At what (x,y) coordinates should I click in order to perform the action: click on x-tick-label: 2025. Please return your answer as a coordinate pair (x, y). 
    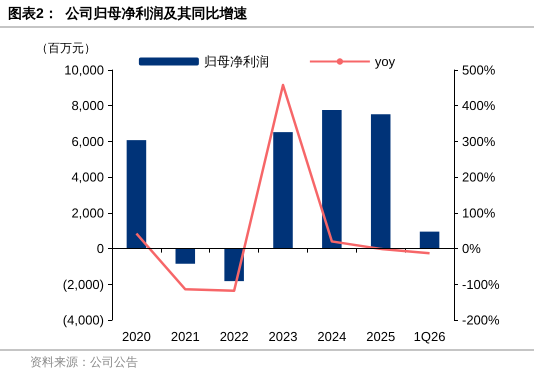
    Looking at the image, I should click on (381, 336).